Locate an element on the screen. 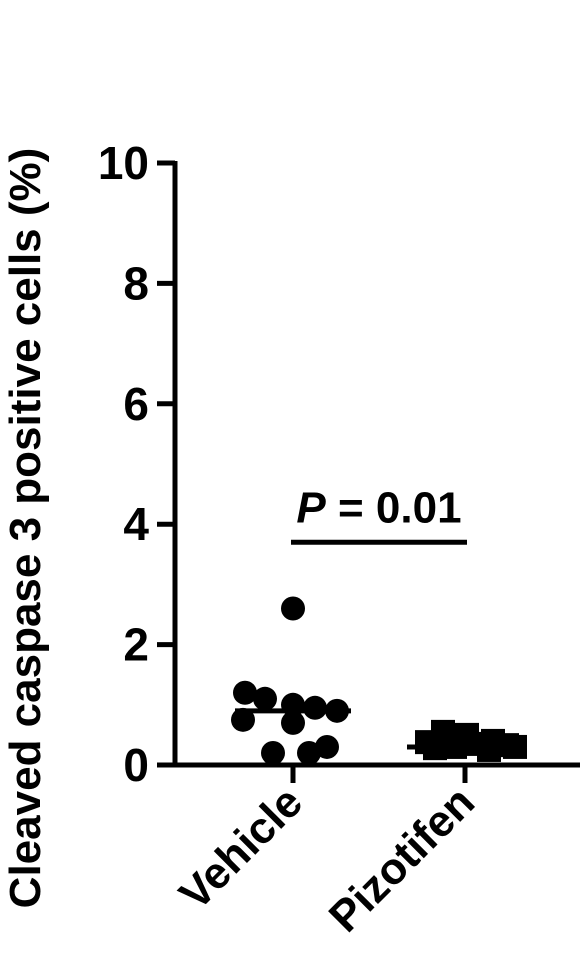 Image resolution: width=580 pixels, height=974 pixels. data-marks is located at coordinates (379, 680).